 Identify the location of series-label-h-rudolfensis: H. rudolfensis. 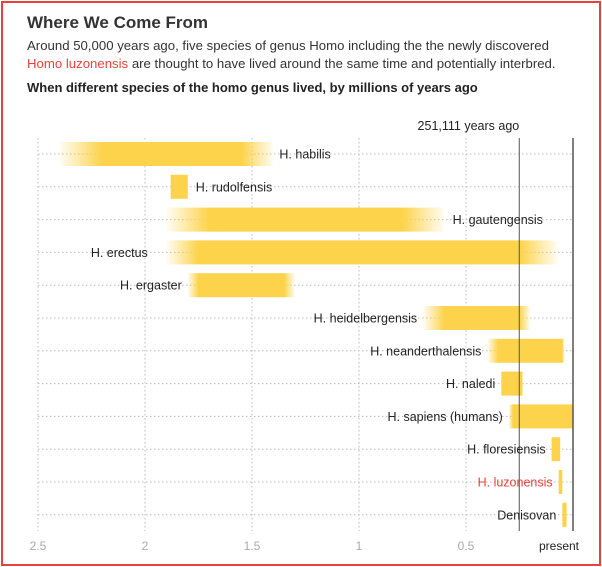
(234, 187).